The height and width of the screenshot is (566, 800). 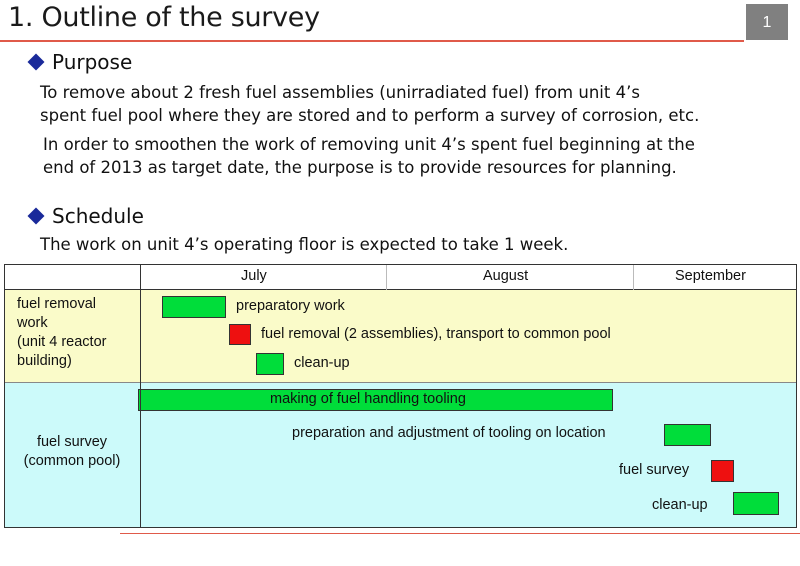 What do you see at coordinates (368, 399) in the screenshot?
I see `task-making-tooling: making of fuel handling tooling` at bounding box center [368, 399].